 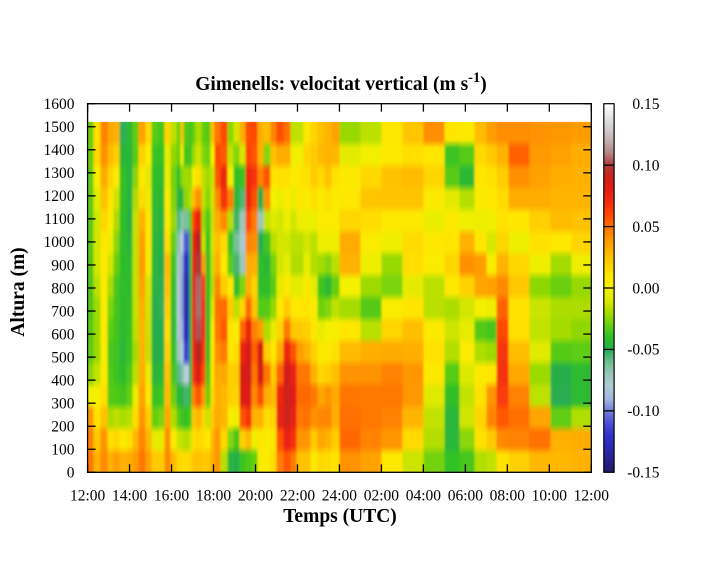 What do you see at coordinates (63, 450) in the screenshot?
I see `svg-text: 100` at bounding box center [63, 450].